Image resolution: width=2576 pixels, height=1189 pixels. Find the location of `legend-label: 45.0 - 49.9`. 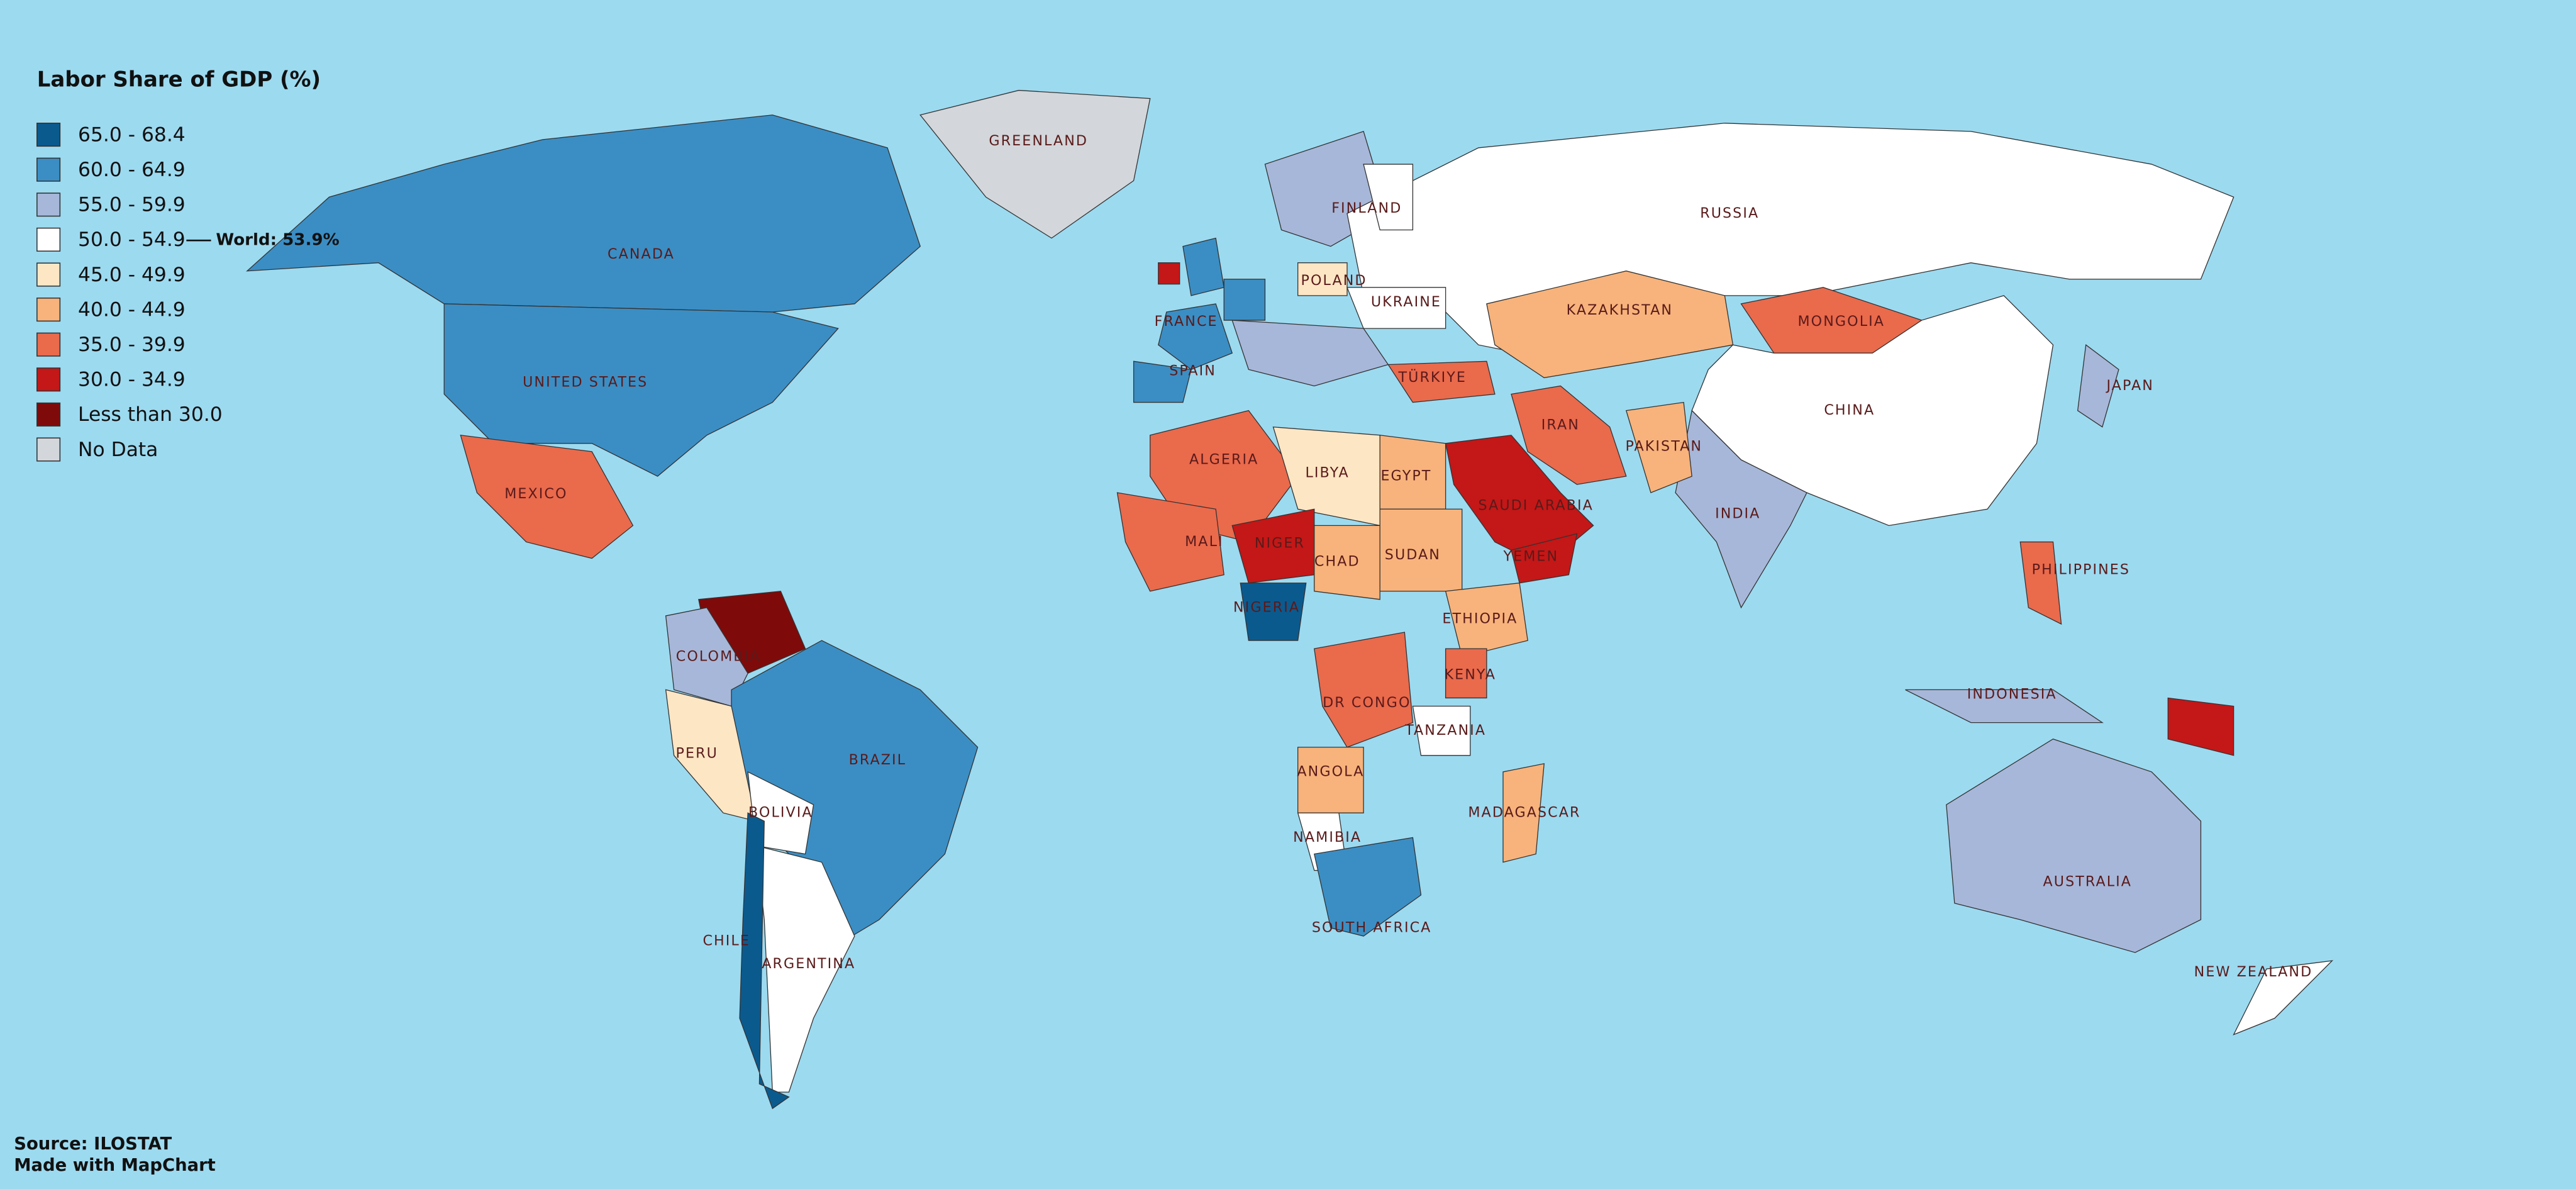

legend-label: 45.0 - 49.9 is located at coordinates (132, 275).